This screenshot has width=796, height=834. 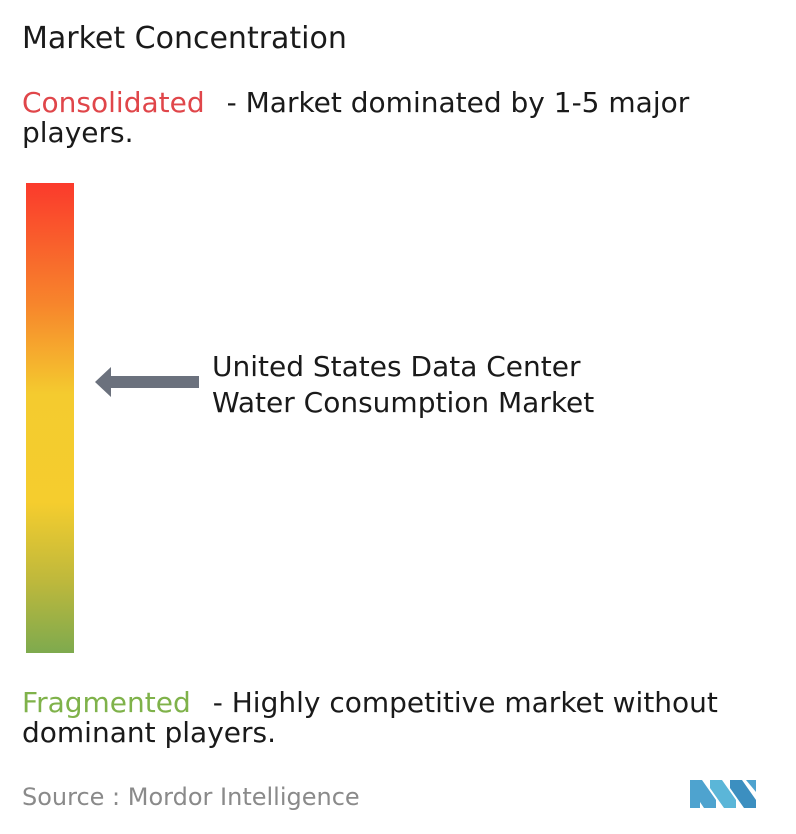 What do you see at coordinates (50, 418) in the screenshot?
I see `concentration-scale-bar` at bounding box center [50, 418].